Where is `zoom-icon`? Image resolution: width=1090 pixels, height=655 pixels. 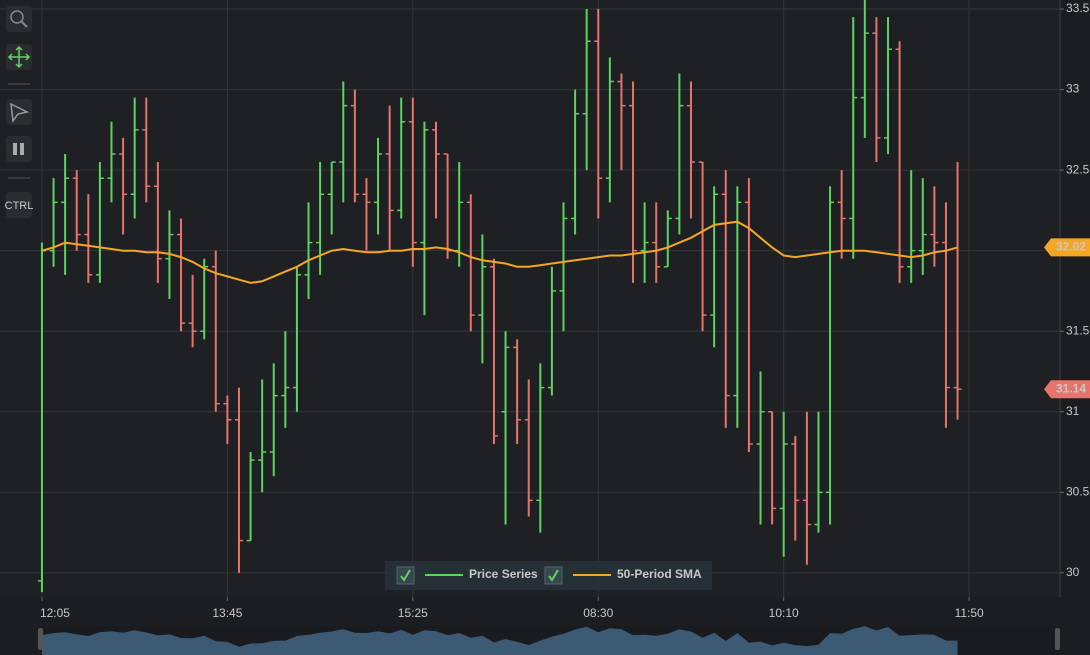 zoom-icon is located at coordinates (17, 17).